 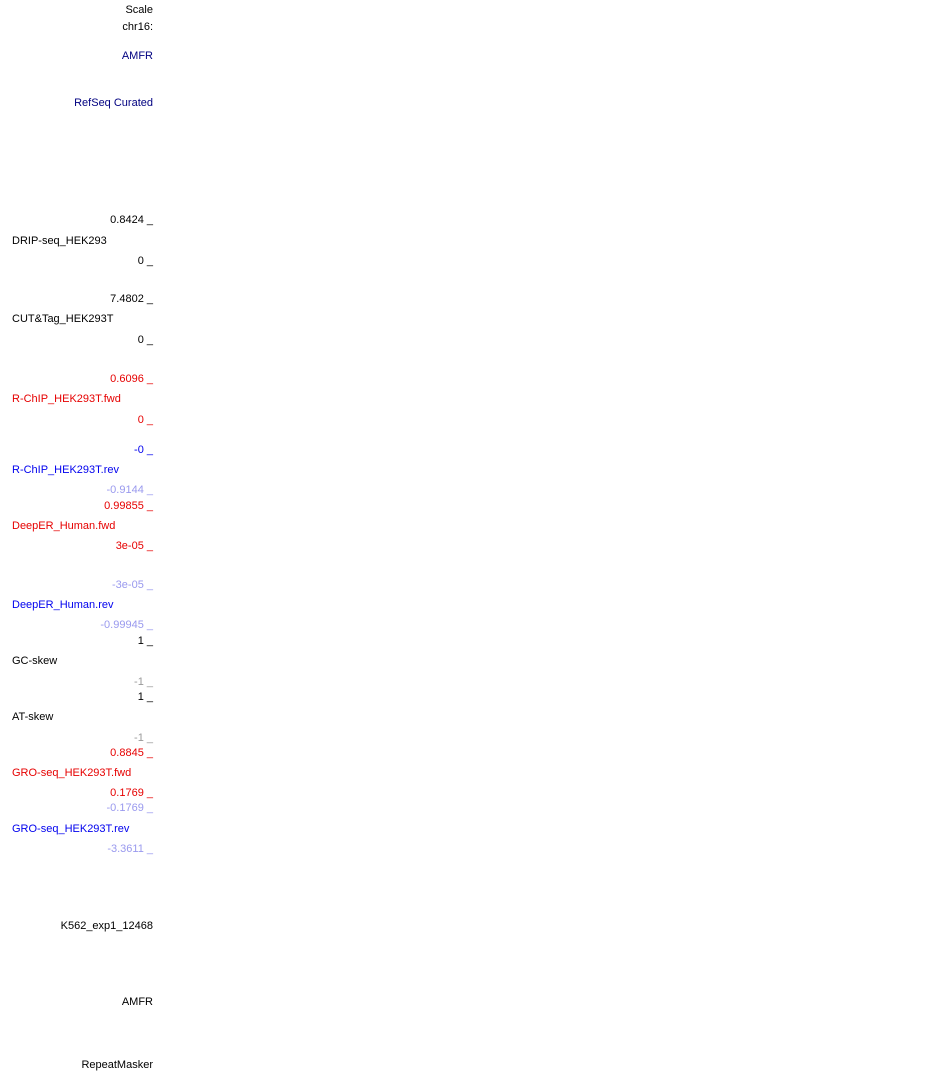 I want to click on track-label-gc-skew: GC-skew, so click(x=35, y=661).